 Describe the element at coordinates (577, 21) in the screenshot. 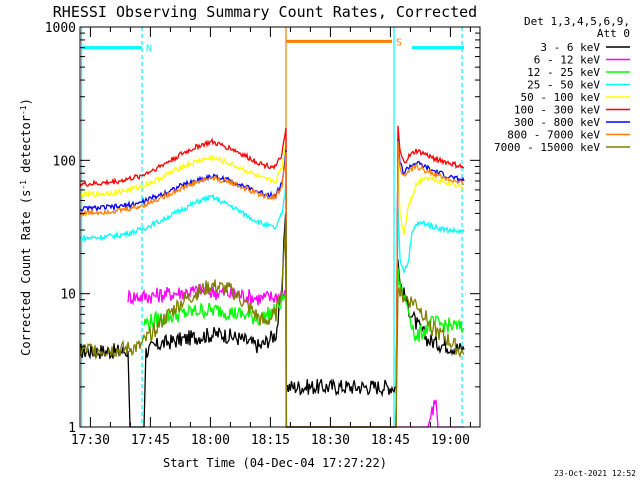

I see `legend-header-line-1: Det 1,3,4,5,6,9,` at that location.